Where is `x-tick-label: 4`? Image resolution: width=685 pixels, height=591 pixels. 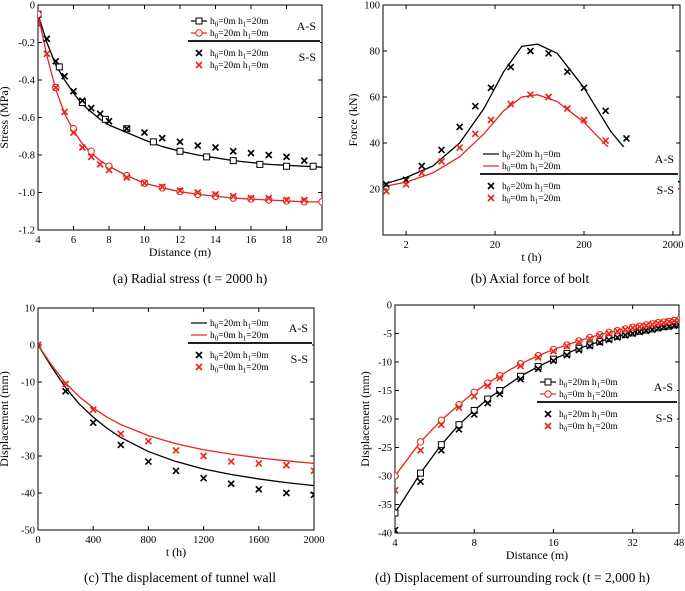
x-tick-label: 4 is located at coordinates (38, 240).